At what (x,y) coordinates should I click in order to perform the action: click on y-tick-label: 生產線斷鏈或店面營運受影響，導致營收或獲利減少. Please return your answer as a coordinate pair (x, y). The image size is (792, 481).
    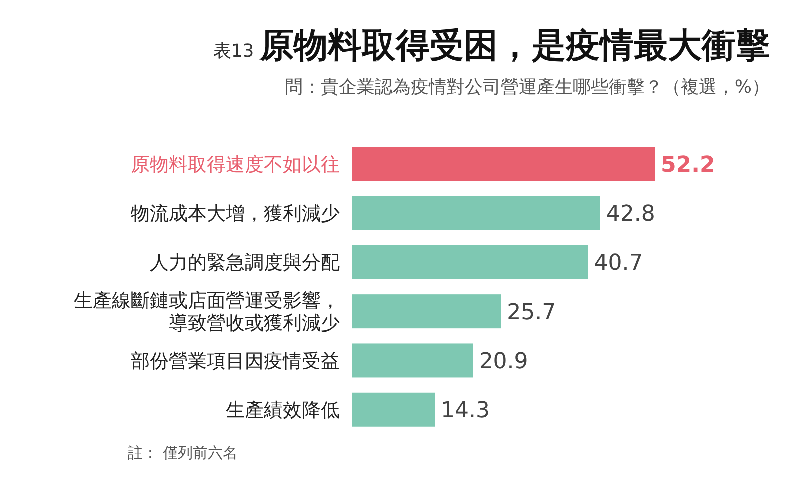
    Looking at the image, I should click on (207, 312).